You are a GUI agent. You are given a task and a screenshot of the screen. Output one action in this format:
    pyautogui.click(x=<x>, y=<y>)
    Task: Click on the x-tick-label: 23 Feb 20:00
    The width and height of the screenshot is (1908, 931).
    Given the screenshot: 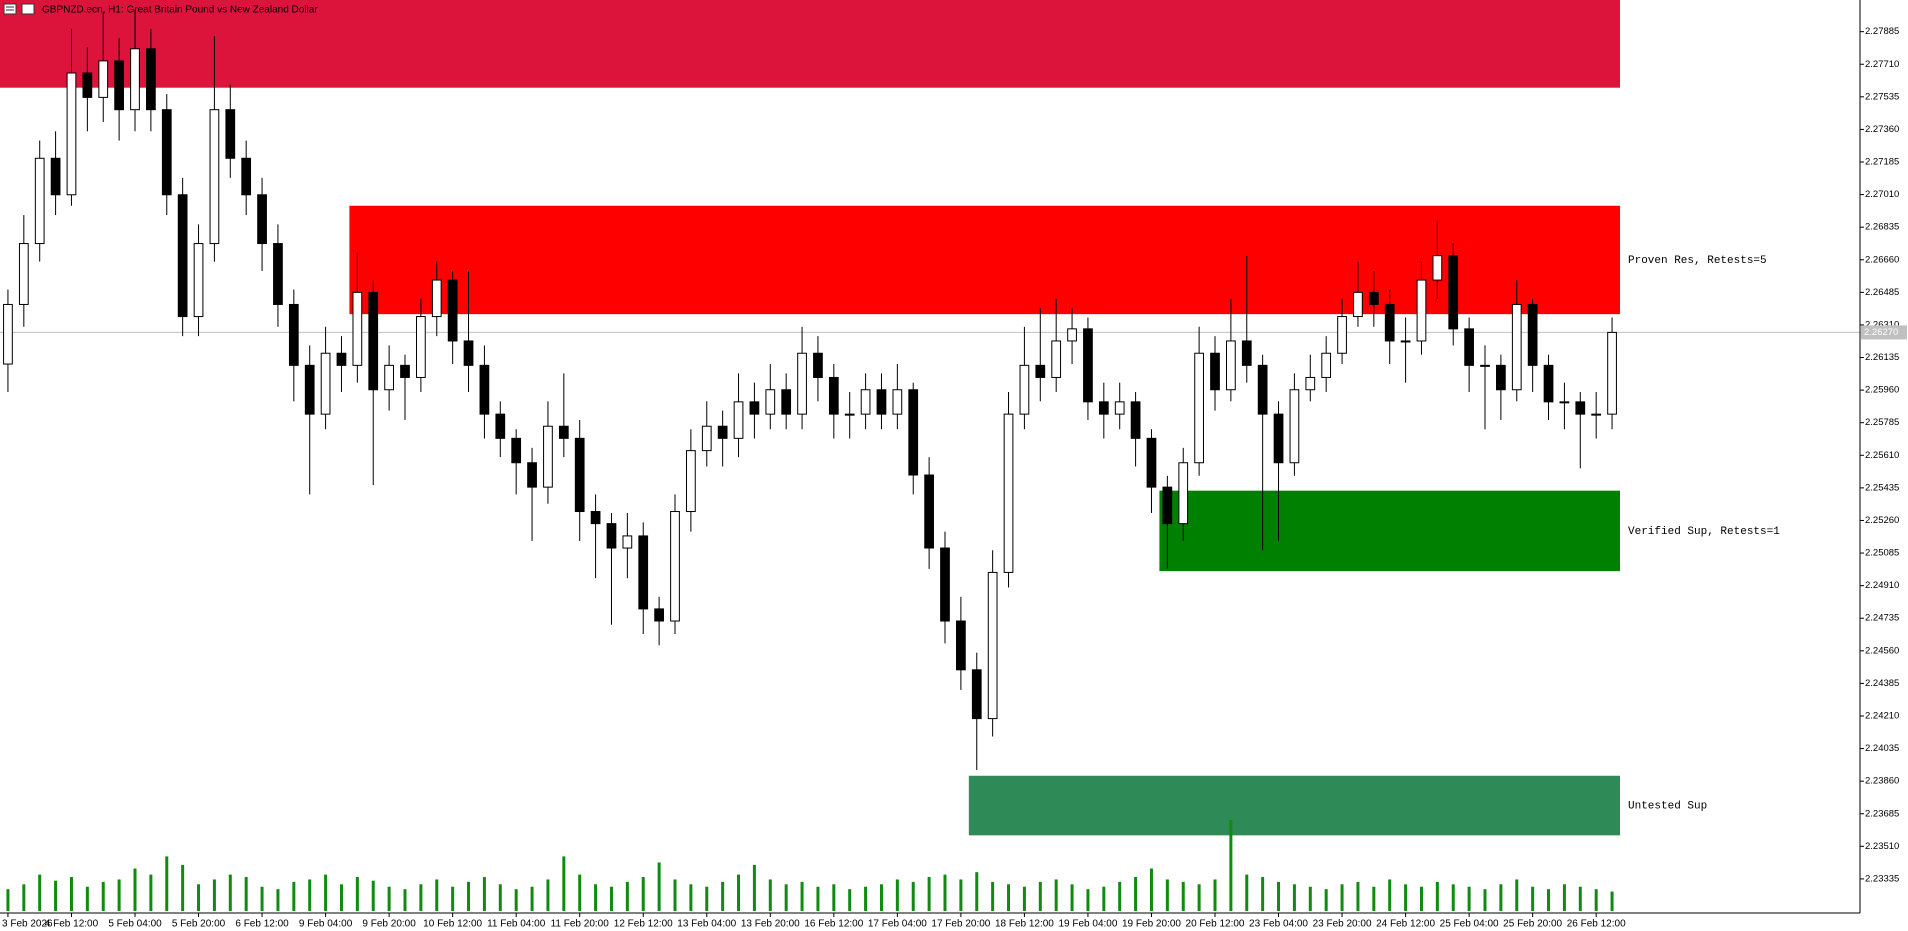 What is the action you would take?
    pyautogui.click(x=1342, y=924)
    